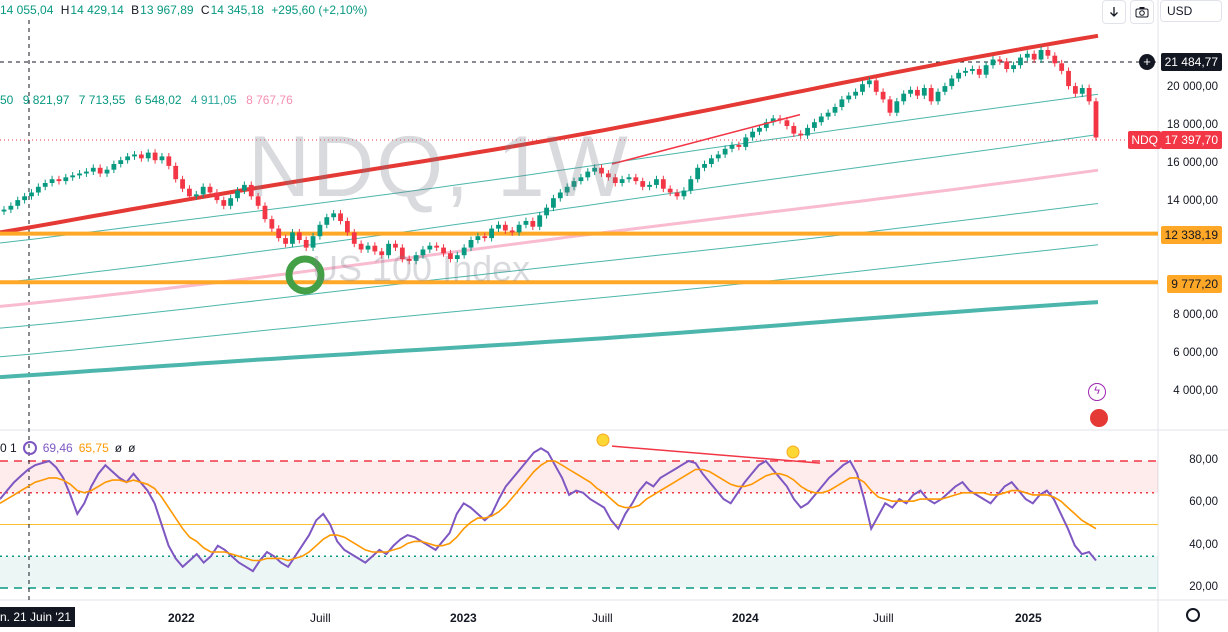  Describe the element at coordinates (1114, 12) in the screenshot. I see `arrow-down-icon` at that location.